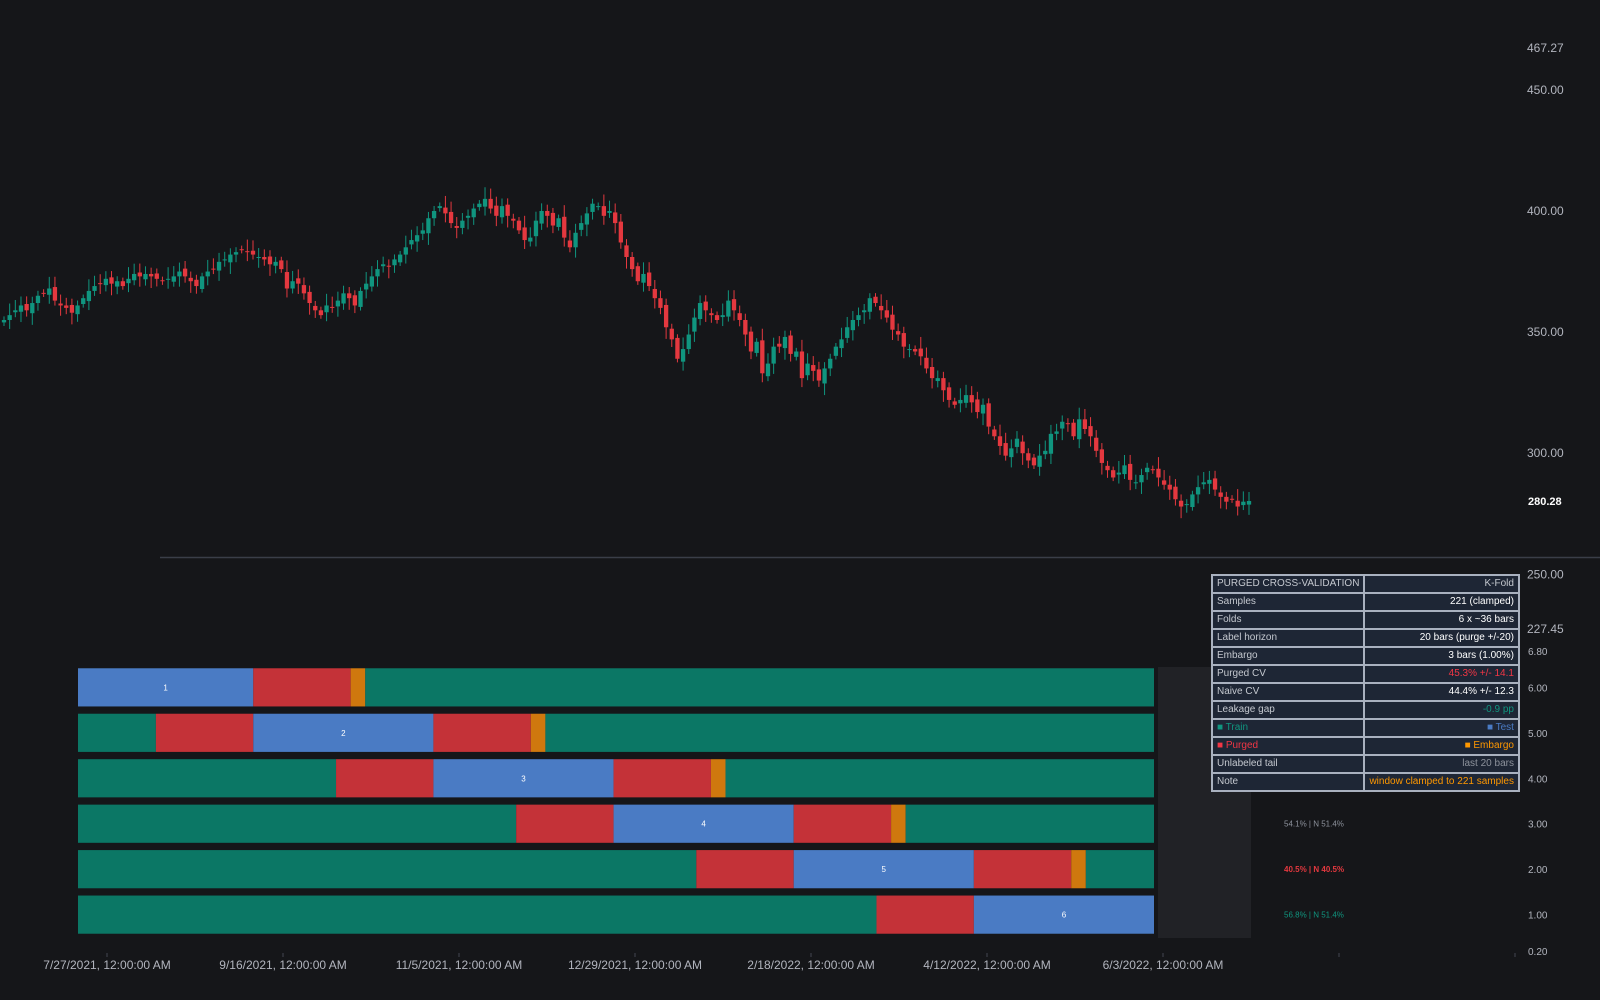 The height and width of the screenshot is (1000, 1600). What do you see at coordinates (1288, 638) in the screenshot?
I see `table-key: Label horizon` at bounding box center [1288, 638].